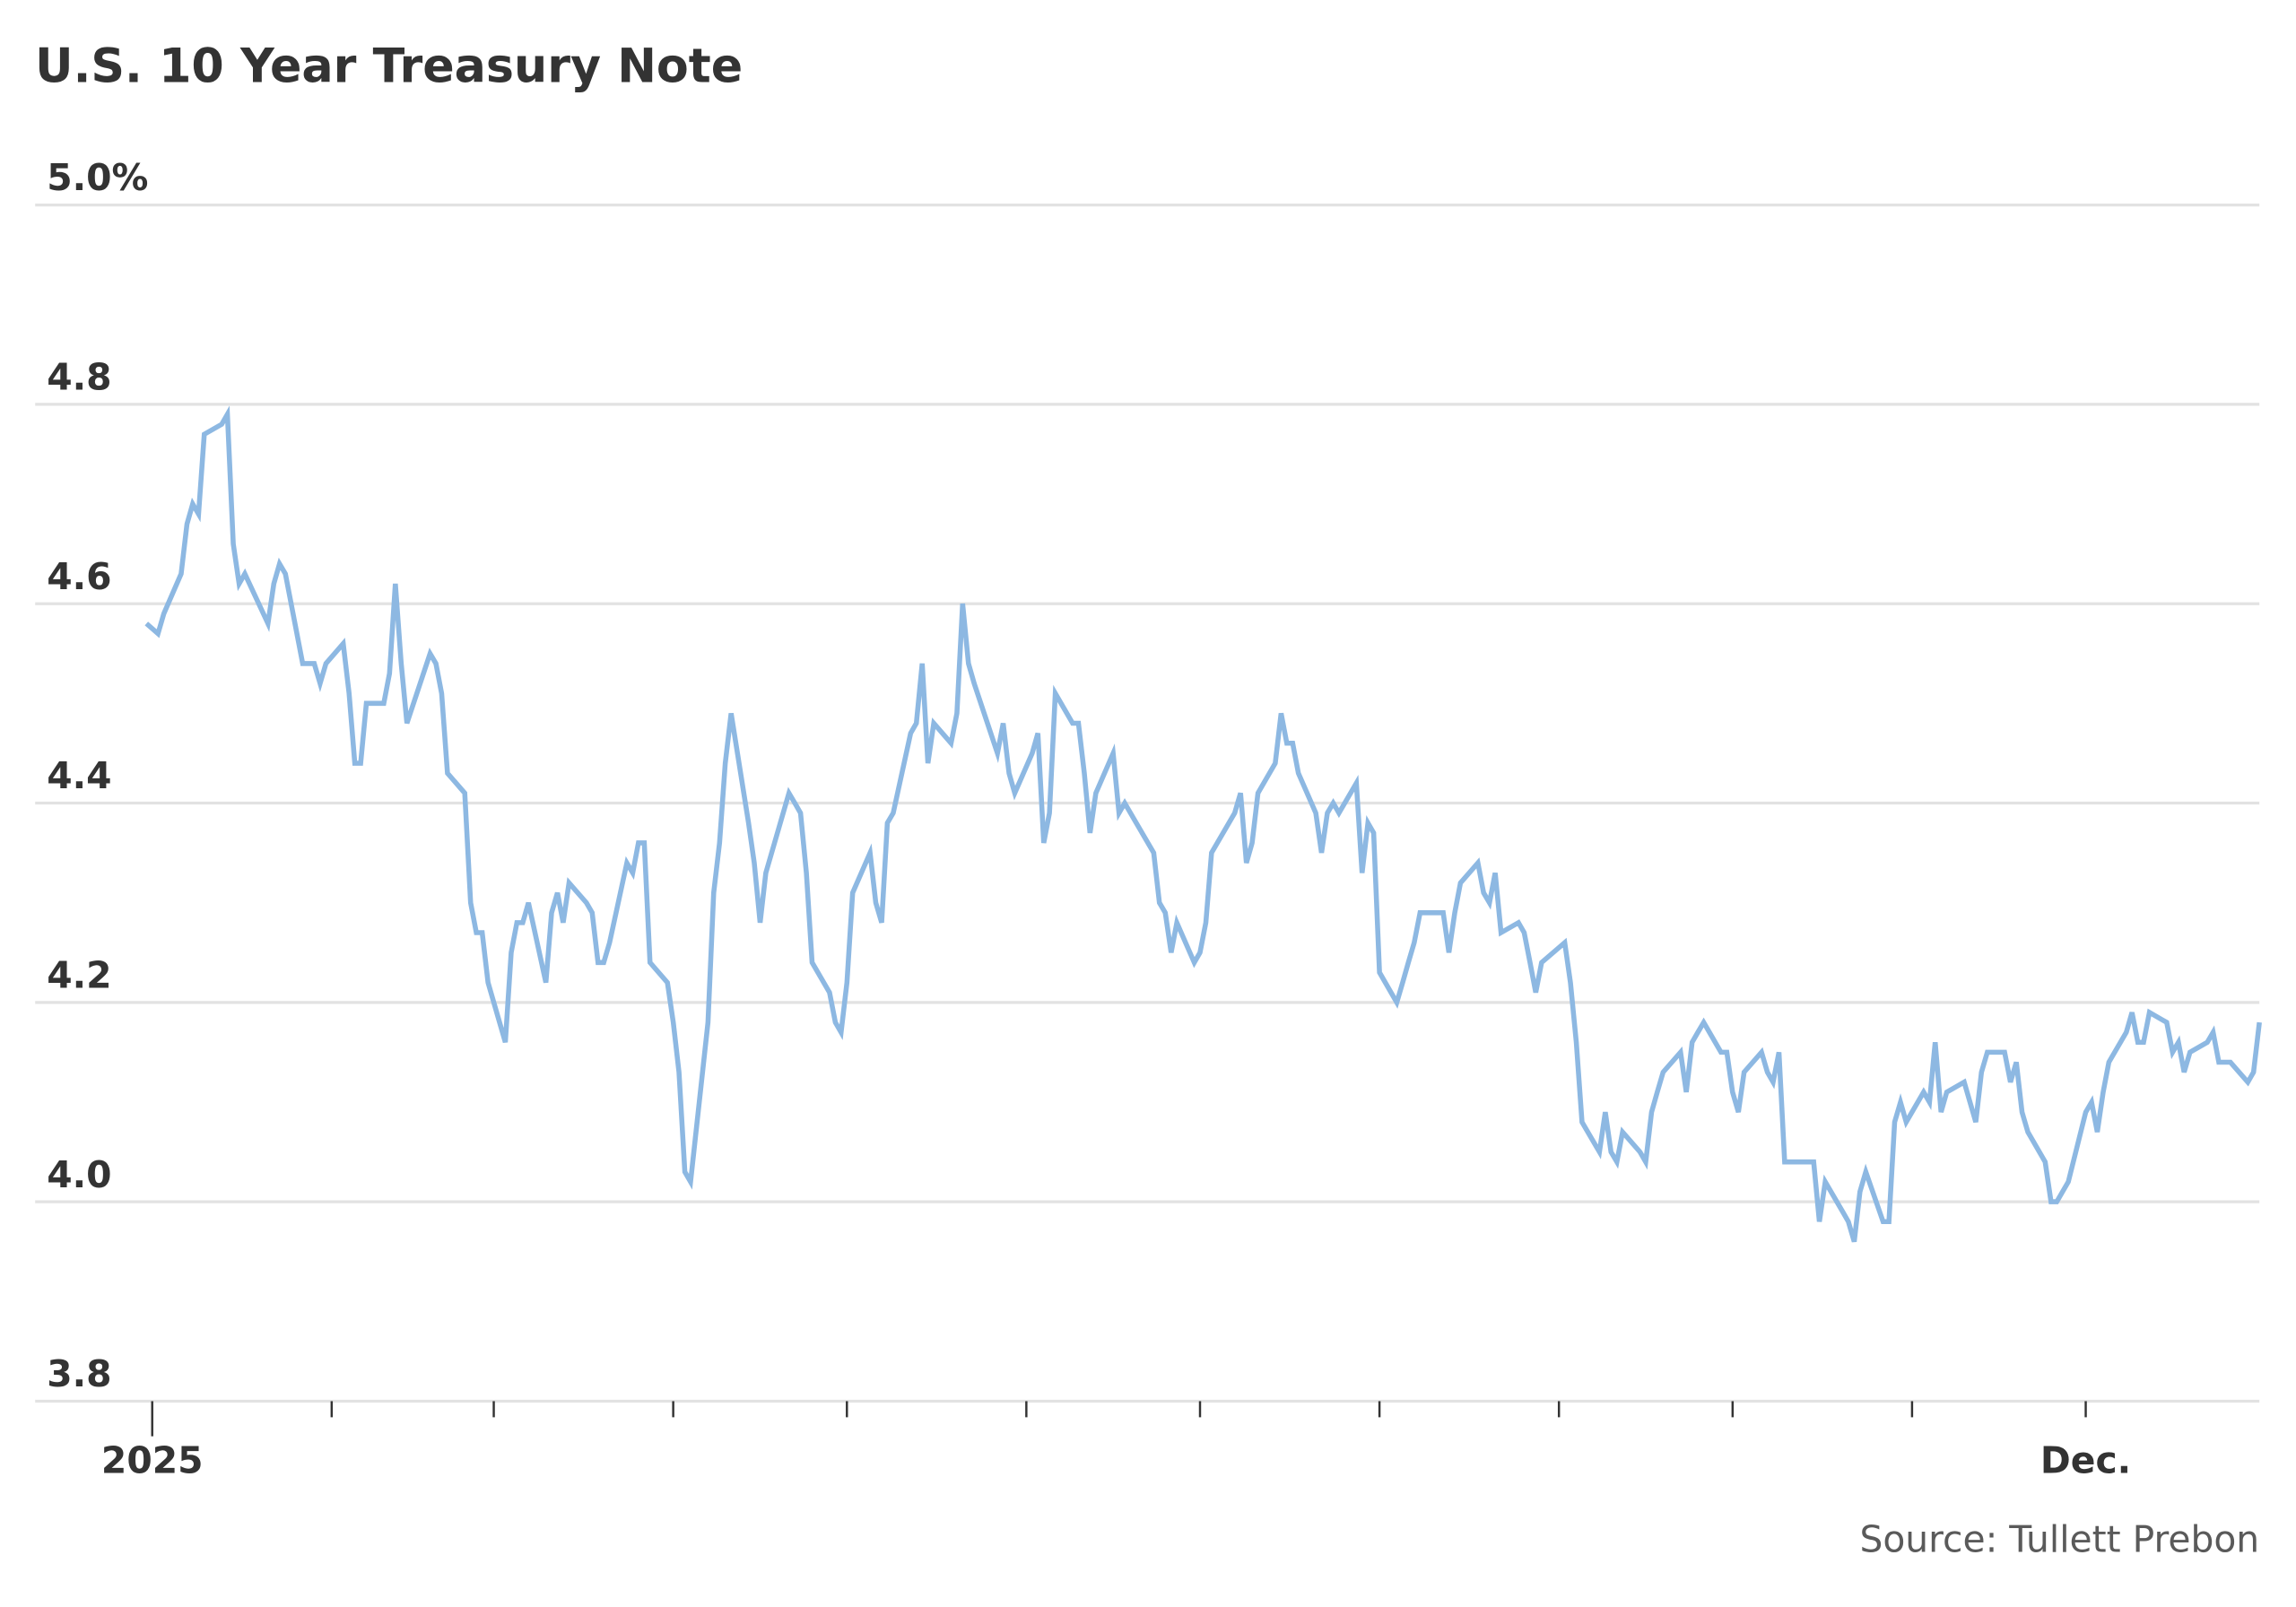  I want to click on x-tick-label: Dec., so click(2085, 1460).